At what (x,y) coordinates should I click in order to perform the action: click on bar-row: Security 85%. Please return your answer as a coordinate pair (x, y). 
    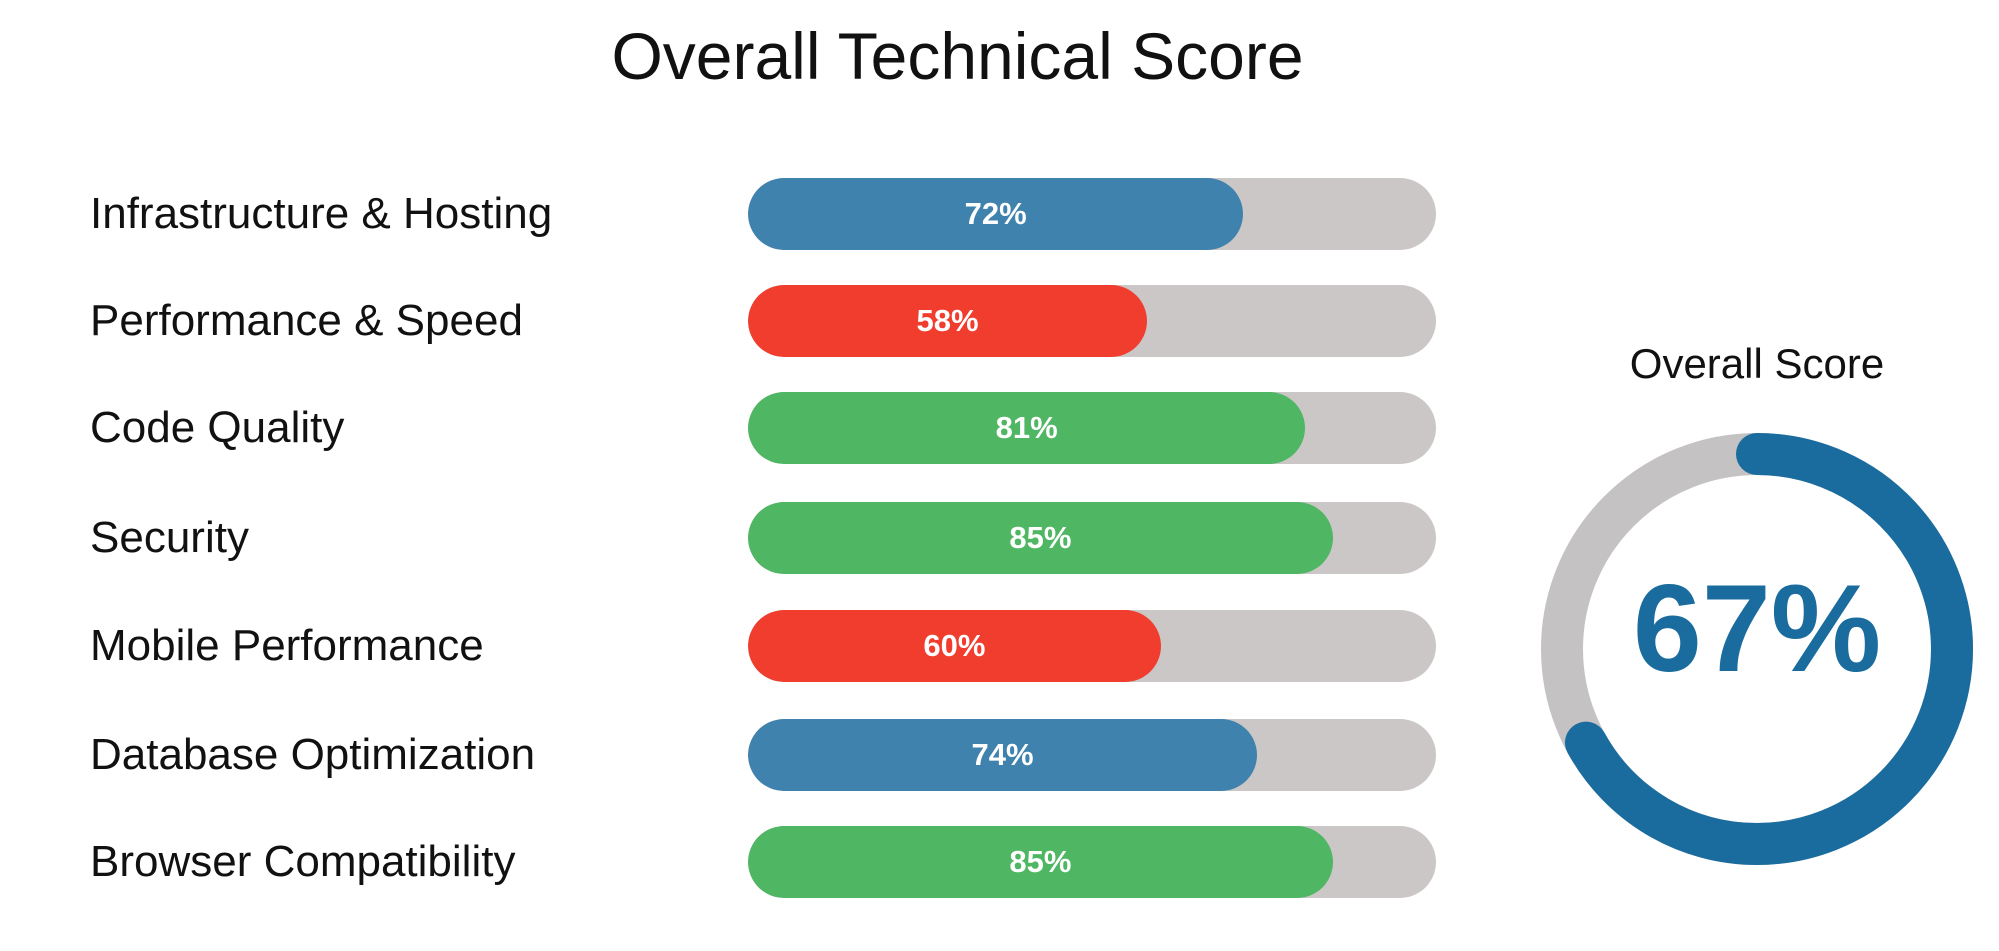
    Looking at the image, I should click on (770, 538).